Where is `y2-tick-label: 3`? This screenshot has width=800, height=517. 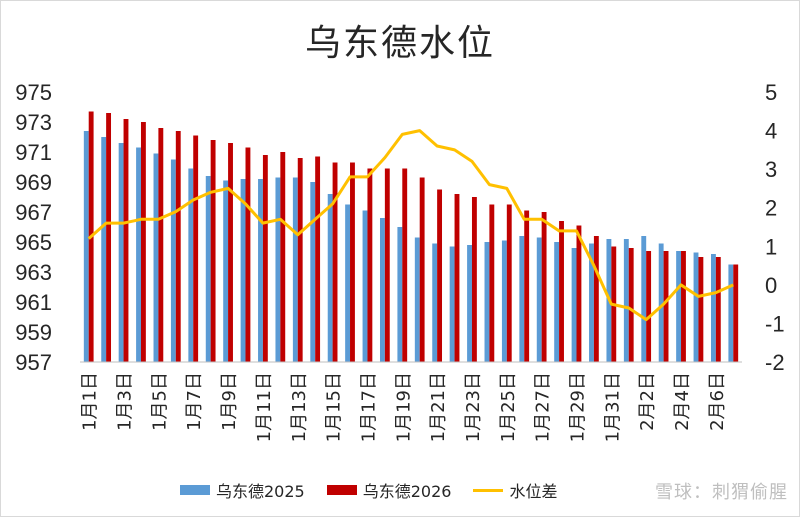
y2-tick-label: 3 is located at coordinates (771, 169).